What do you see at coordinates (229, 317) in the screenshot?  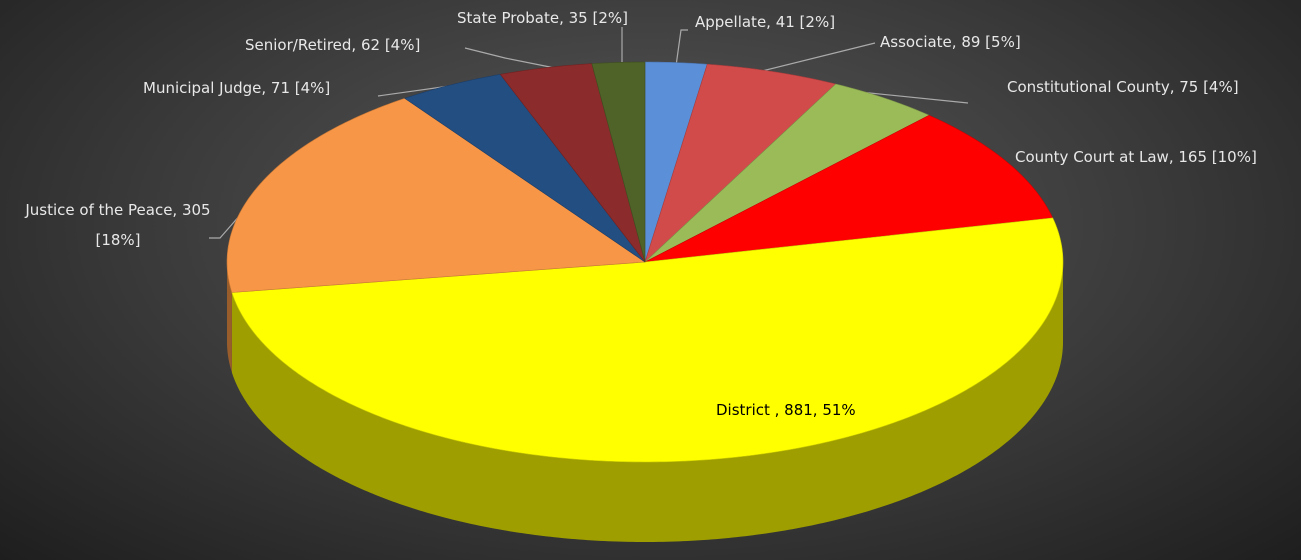 I see `slice-side` at bounding box center [229, 317].